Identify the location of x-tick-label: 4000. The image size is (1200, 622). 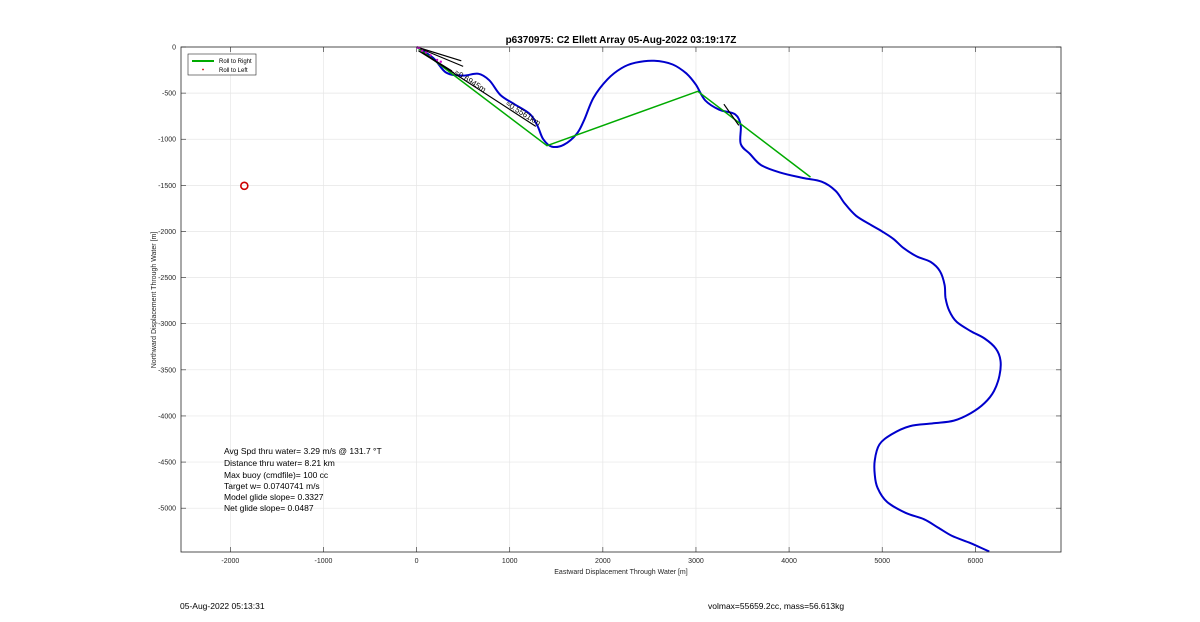
(789, 561).